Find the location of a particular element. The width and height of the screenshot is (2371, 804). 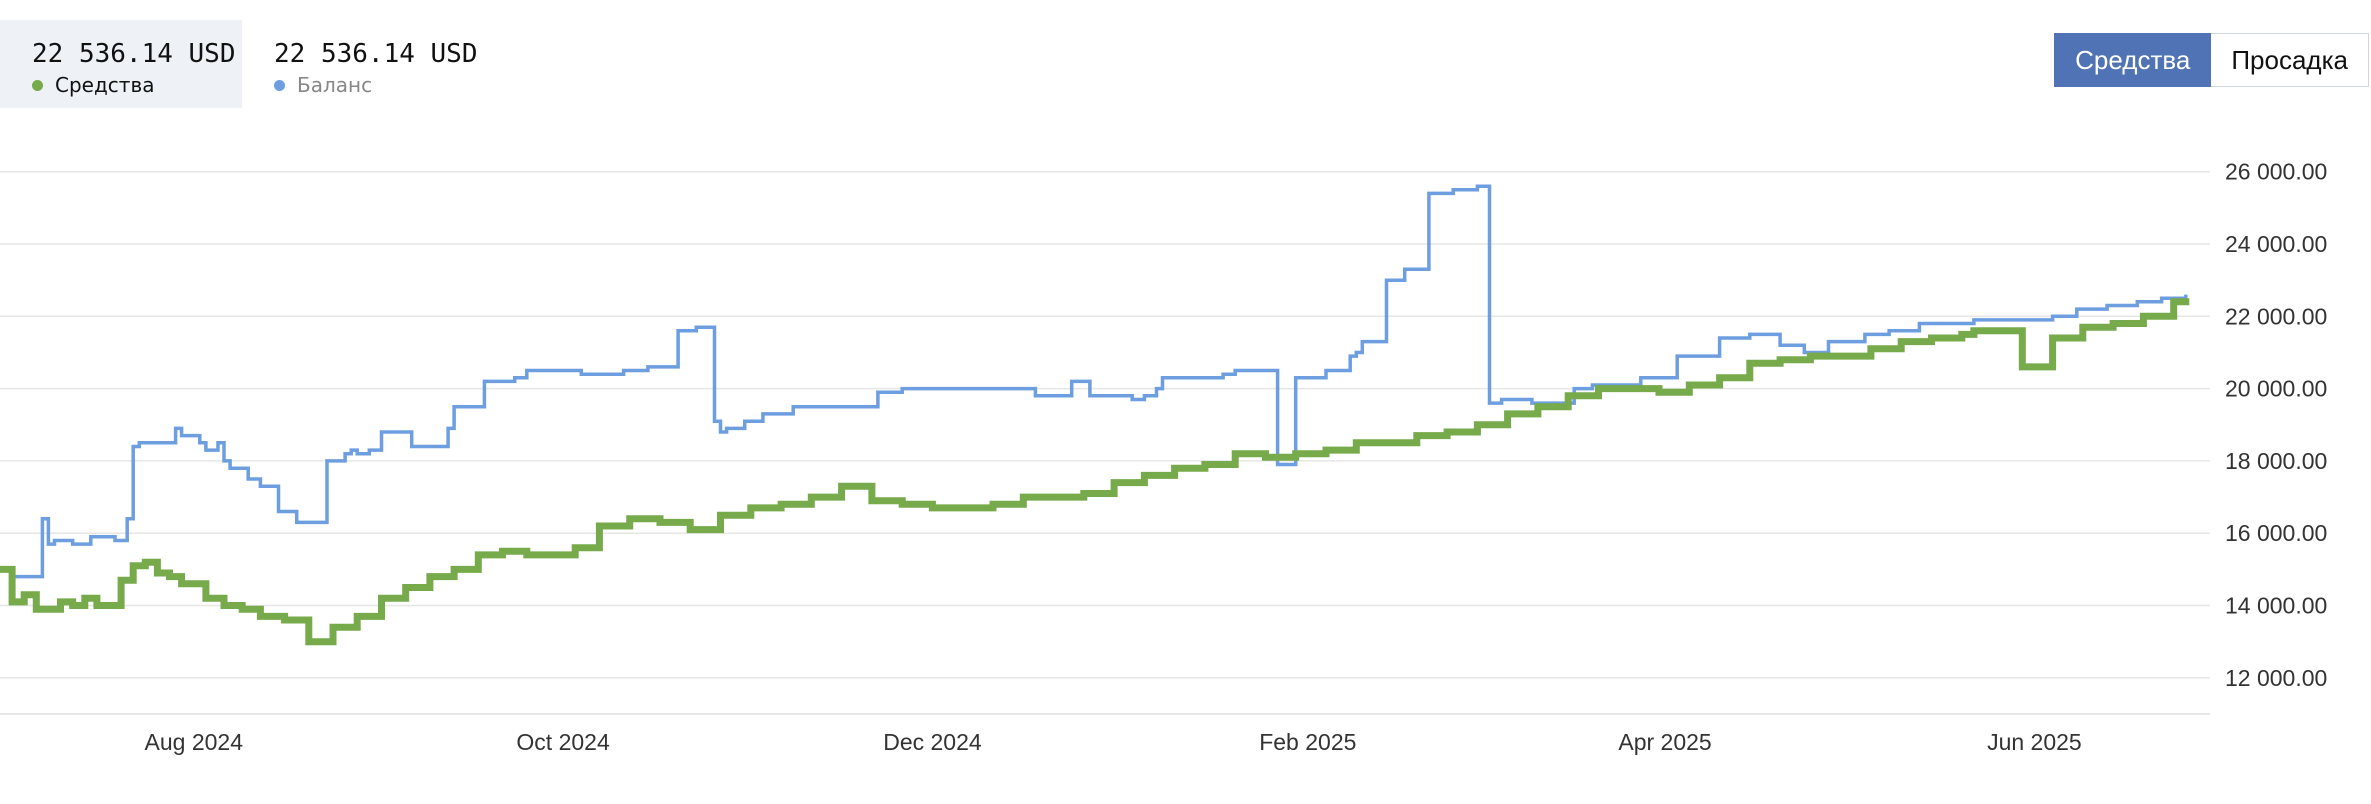

y-tick-label: 26 000.00 is located at coordinates (2276, 172).